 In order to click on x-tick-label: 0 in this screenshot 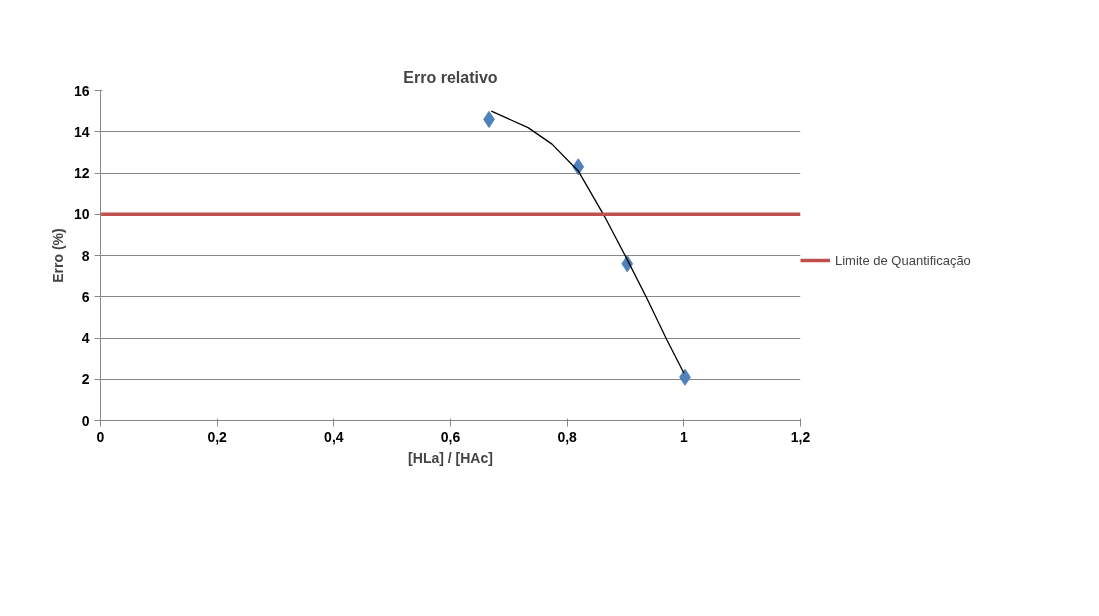, I will do `click(100, 436)`.